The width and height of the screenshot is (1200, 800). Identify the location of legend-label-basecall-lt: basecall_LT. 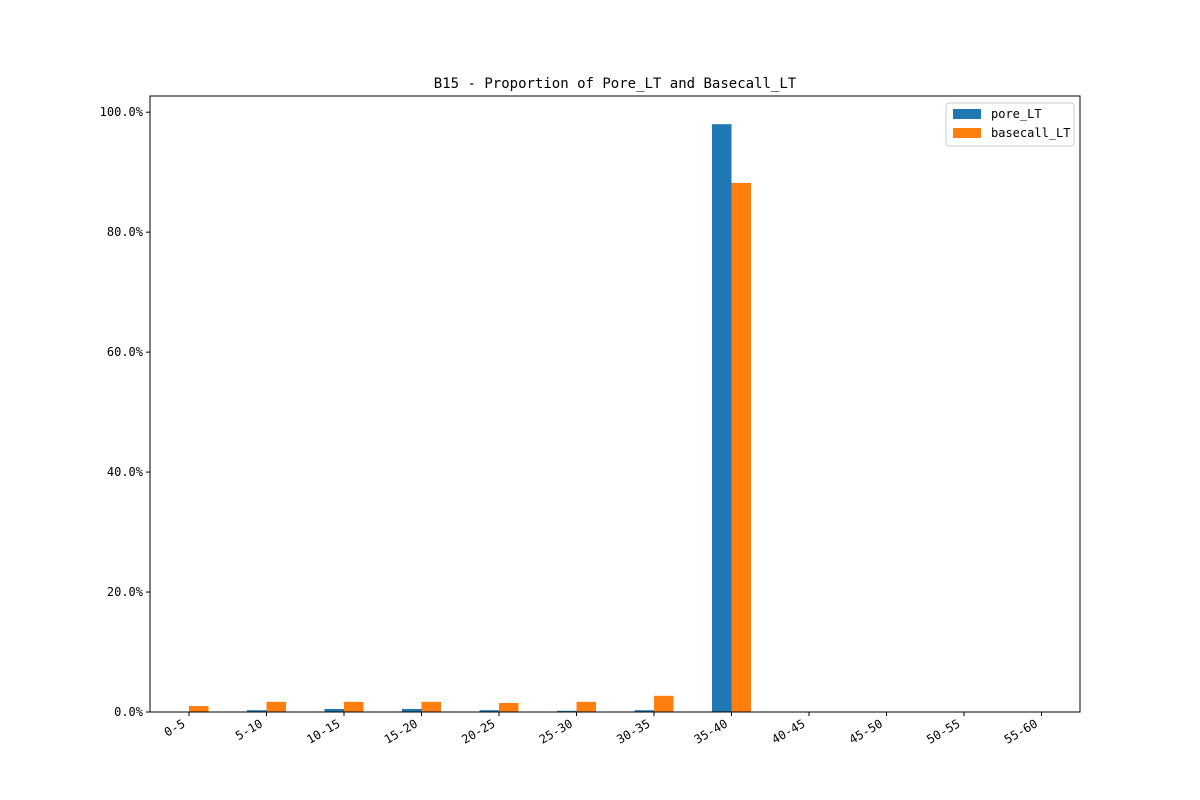
(1030, 133).